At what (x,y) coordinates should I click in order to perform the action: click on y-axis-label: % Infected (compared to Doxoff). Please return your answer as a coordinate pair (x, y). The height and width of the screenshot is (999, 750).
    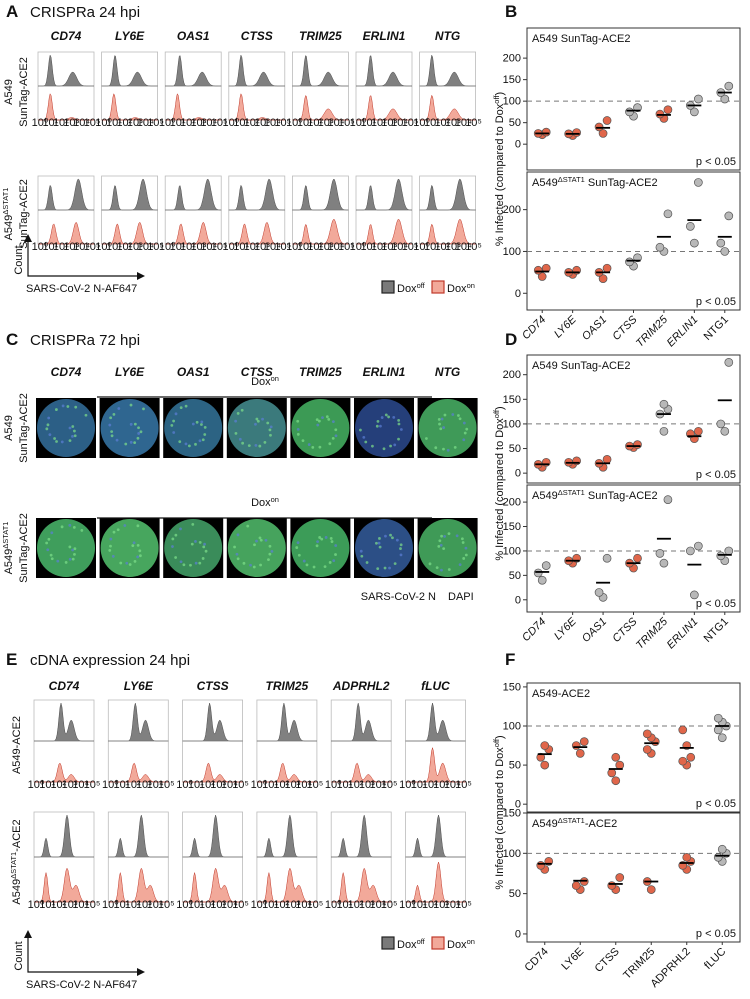
    Looking at the image, I should click on (499, 483).